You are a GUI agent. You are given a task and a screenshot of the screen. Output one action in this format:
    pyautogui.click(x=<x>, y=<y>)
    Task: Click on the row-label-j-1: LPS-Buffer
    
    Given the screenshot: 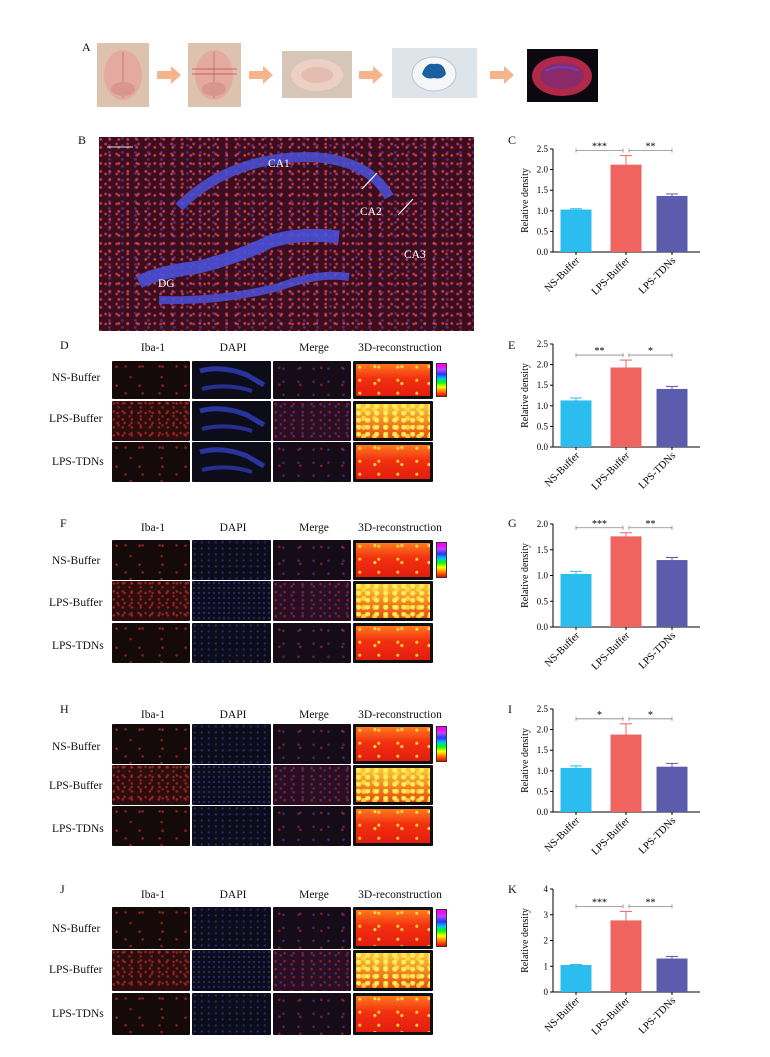 What is the action you would take?
    pyautogui.click(x=76, y=970)
    